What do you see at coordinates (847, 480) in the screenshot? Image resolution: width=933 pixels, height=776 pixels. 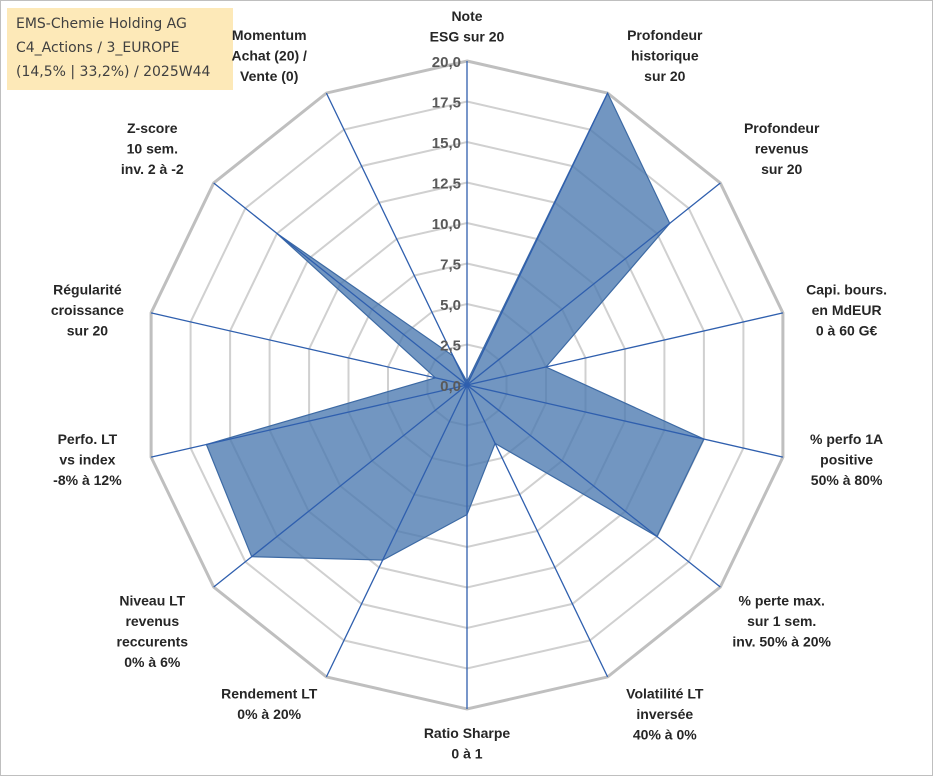 I see `axis-label: 50% à 80%` at bounding box center [847, 480].